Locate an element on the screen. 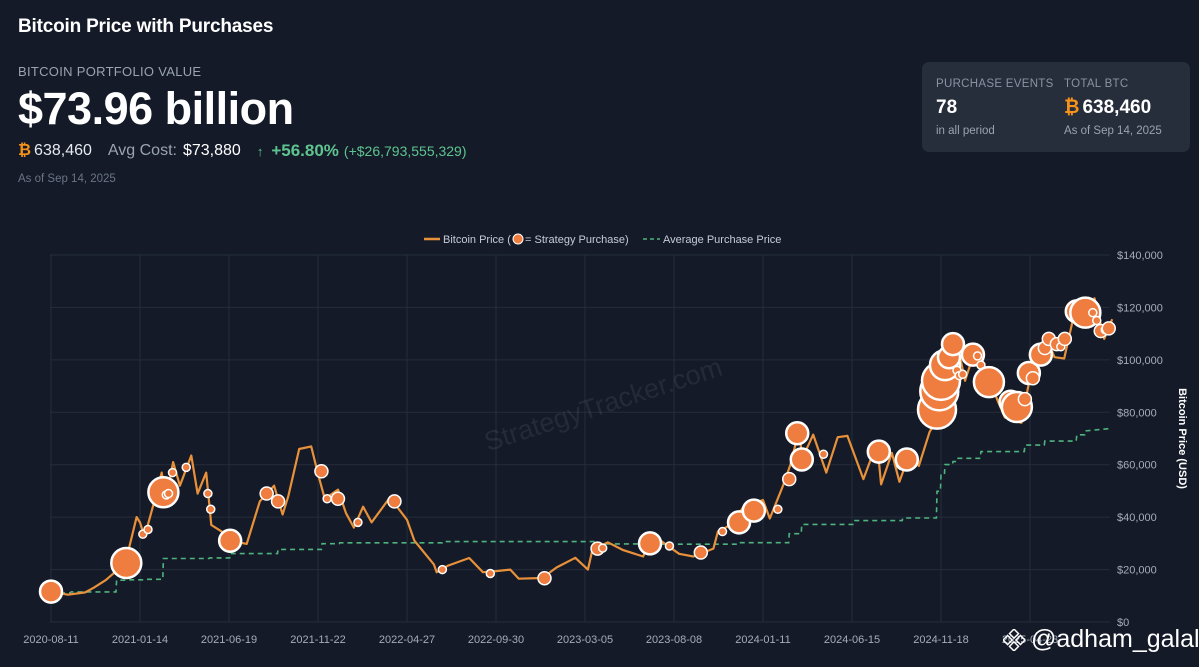 The width and height of the screenshot is (1199, 667). y-tick-label: $140,000 is located at coordinates (1140, 256).